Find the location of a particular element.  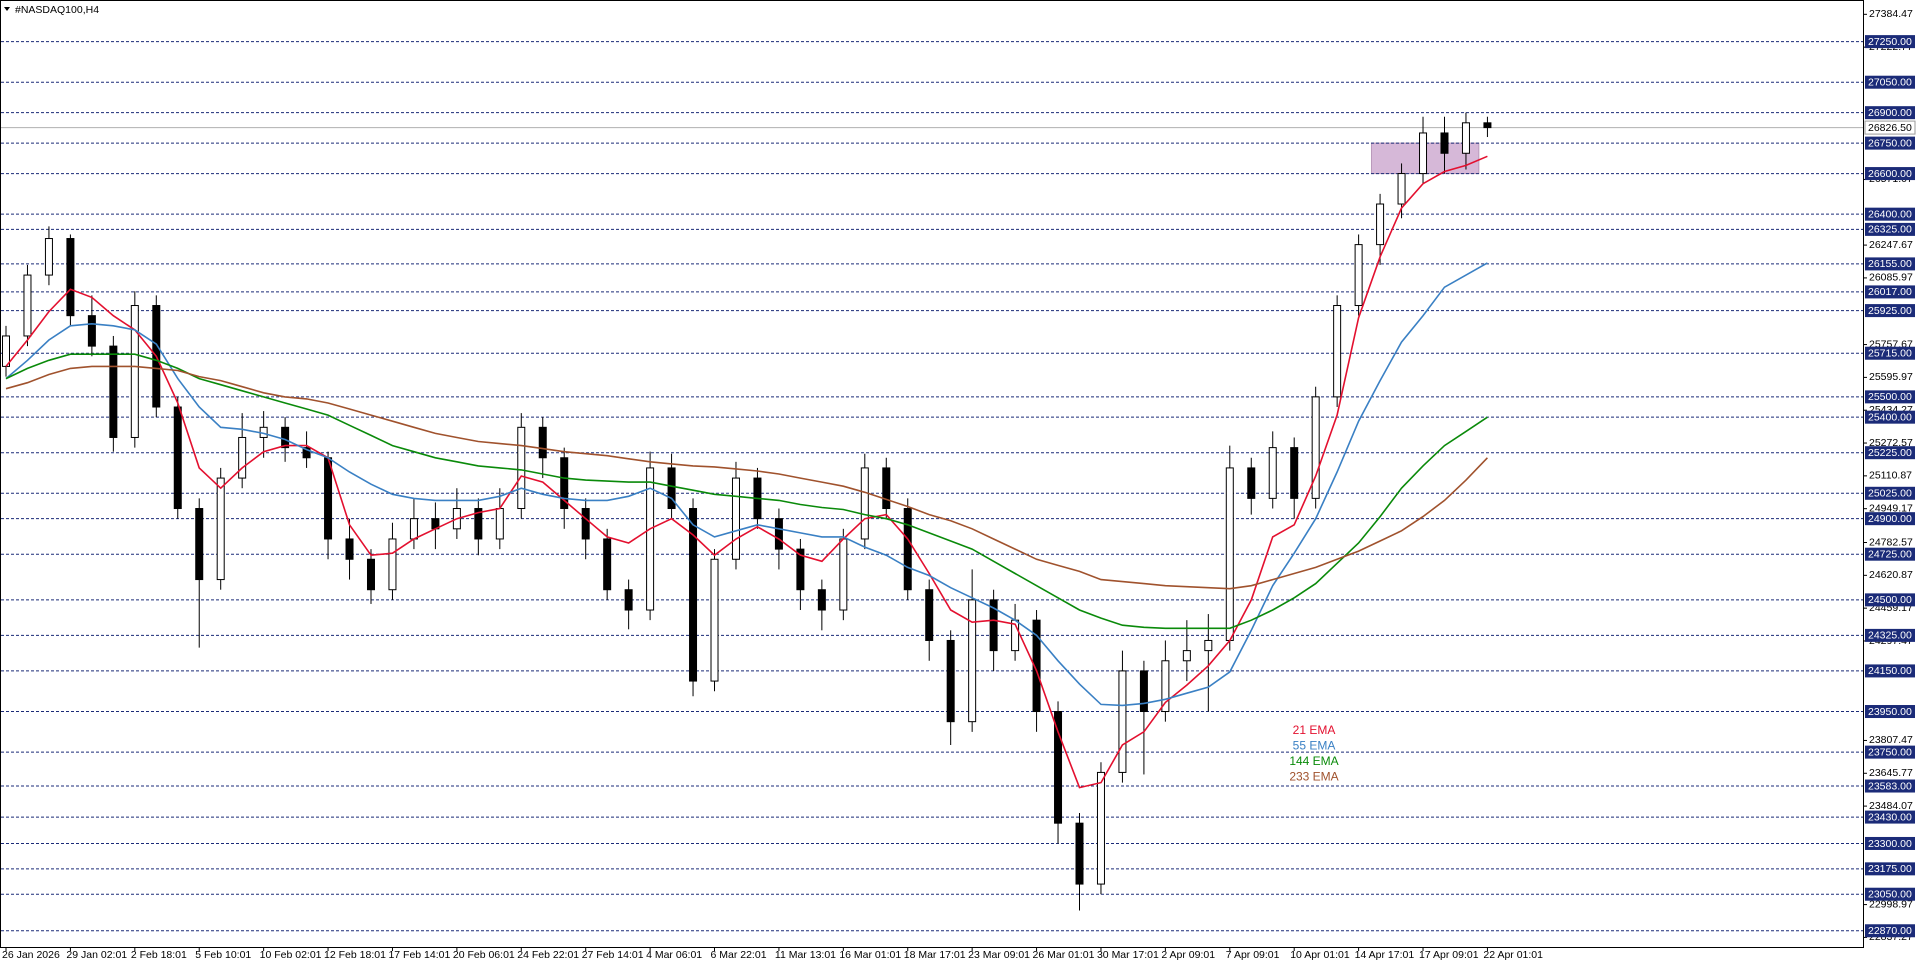

x-tick-label: 26 Mar 01:01 is located at coordinates (1064, 955).